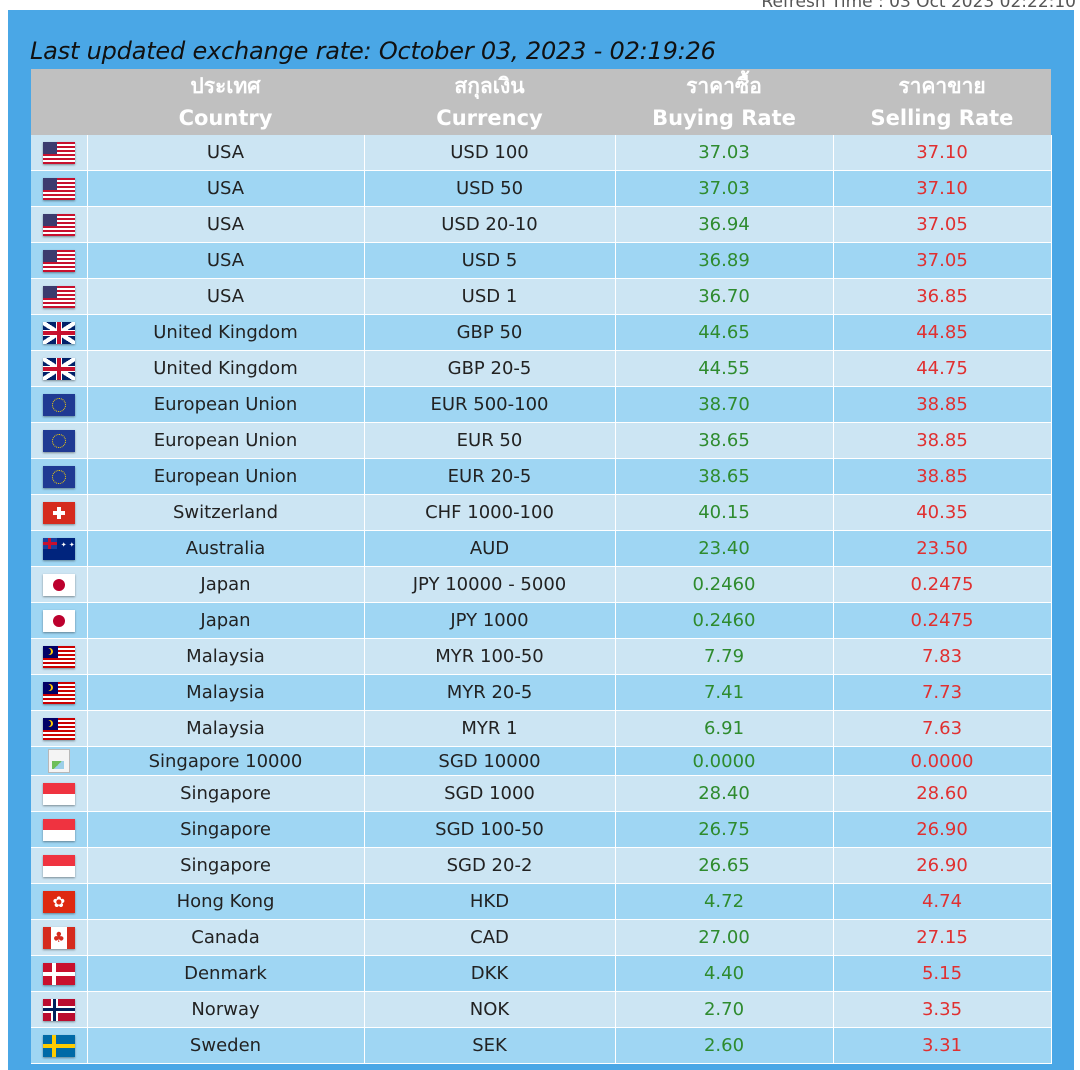  Describe the element at coordinates (541, 224) in the screenshot. I see `table-row: USA USD 20-10 36.94 37.05` at that location.